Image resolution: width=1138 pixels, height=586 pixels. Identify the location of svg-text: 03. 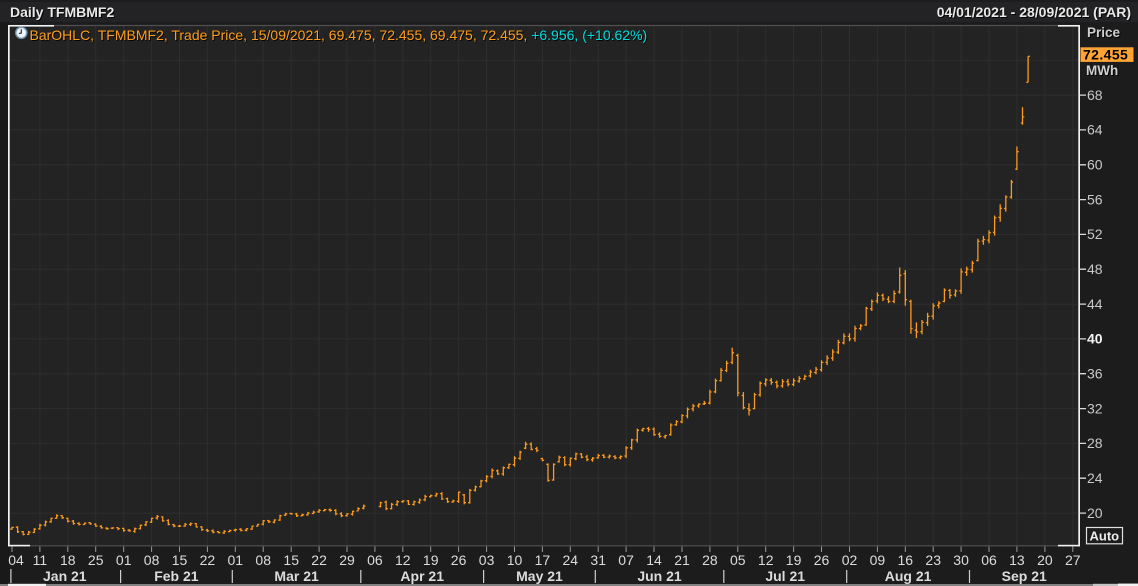
(487, 560).